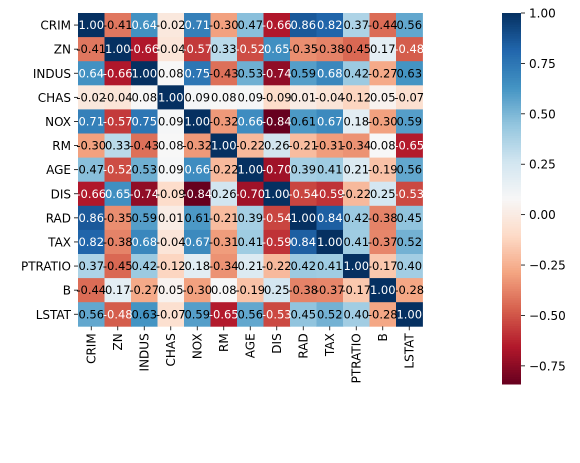  What do you see at coordinates (250, 242) in the screenshot?
I see `cell-value-label: 0.41` at bounding box center [250, 242].